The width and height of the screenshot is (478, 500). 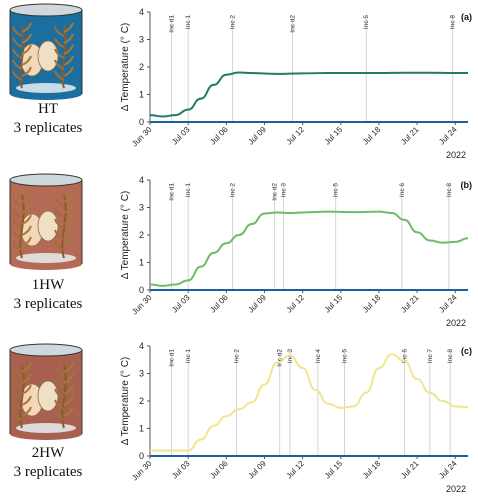 I want to click on x-tick-label: Jul 03, so click(x=181, y=136).